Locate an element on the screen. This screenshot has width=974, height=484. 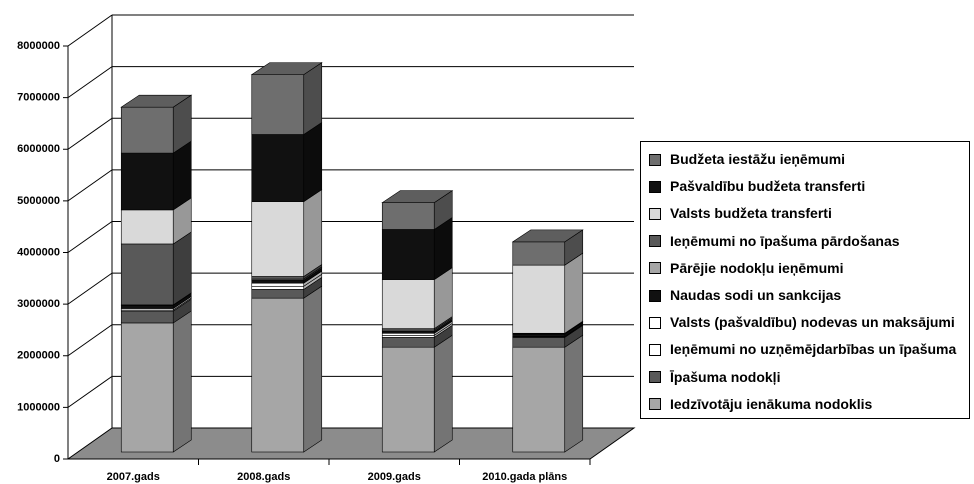
legend-item: Naudas sodi un sankcijas is located at coordinates (806, 295).